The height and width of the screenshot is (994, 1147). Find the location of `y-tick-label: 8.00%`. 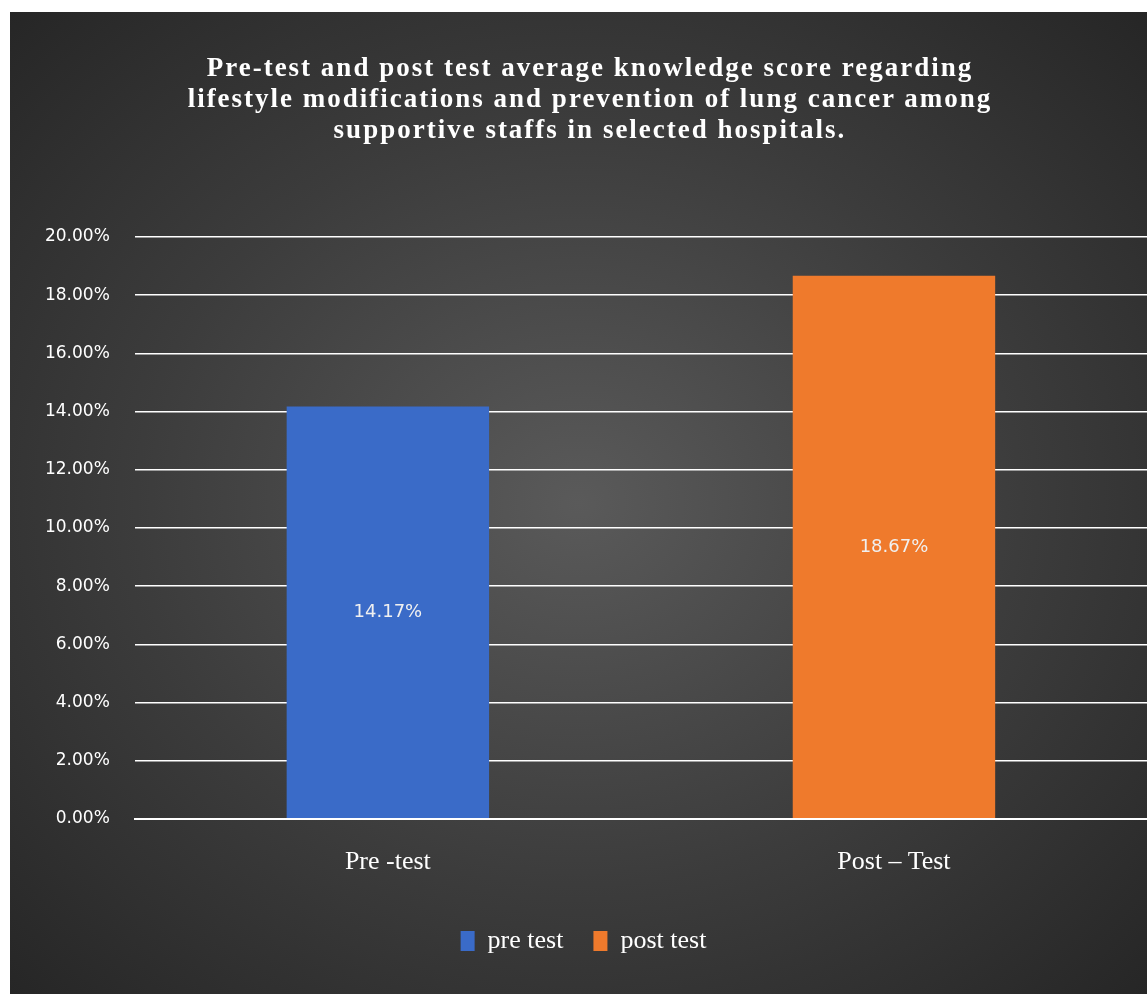

y-tick-label: 8.00% is located at coordinates (82, 584).